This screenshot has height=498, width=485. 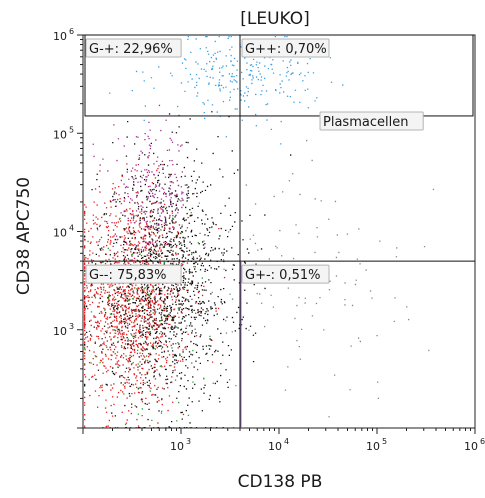 I want to click on quadrant-label-g-minus-minus-box, so click(x=133, y=274).